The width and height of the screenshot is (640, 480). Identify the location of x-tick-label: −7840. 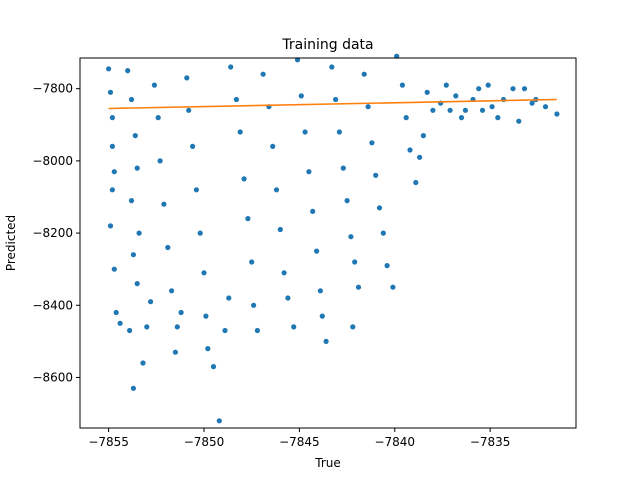
(394, 442).